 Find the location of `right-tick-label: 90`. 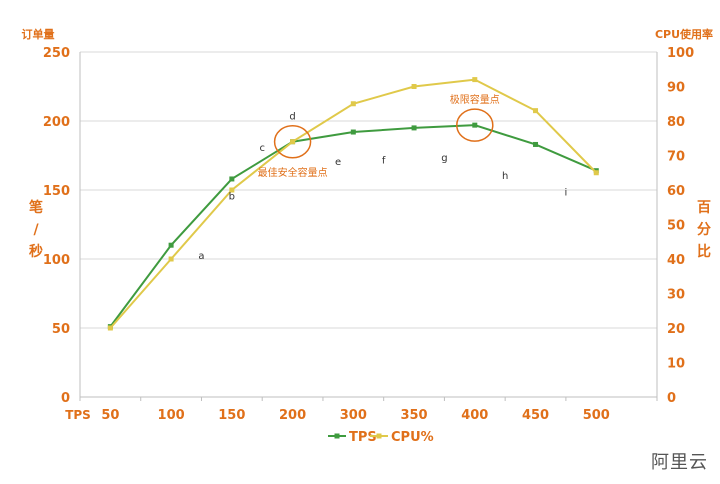

right-tick-label: 90 is located at coordinates (676, 88).